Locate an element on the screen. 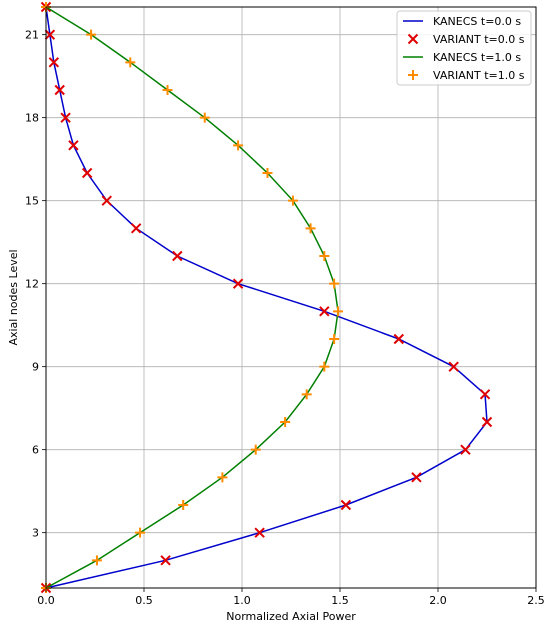 This screenshot has height=627, width=550. y-tick-label: 18 is located at coordinates (32, 118).